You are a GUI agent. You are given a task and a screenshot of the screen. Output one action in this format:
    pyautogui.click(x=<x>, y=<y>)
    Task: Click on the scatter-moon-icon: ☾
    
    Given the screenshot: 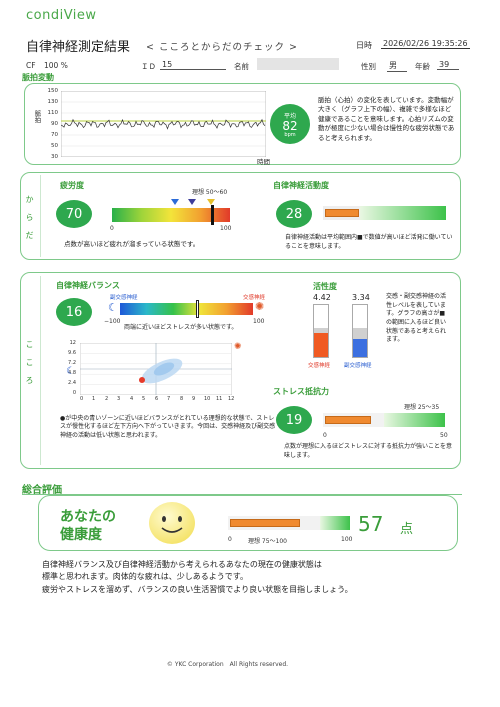 What is the action you would take?
    pyautogui.click(x=70, y=371)
    